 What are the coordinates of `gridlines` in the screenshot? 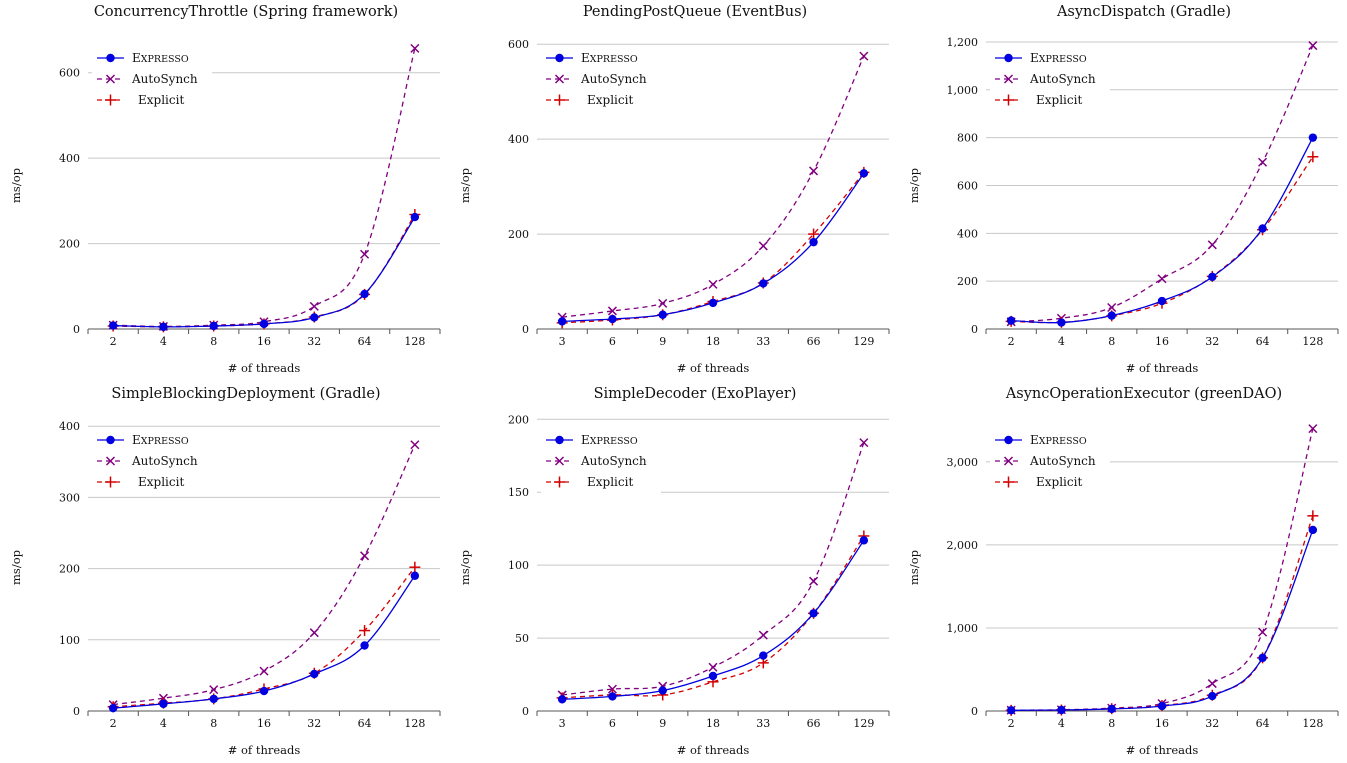 It's located at (713, 139).